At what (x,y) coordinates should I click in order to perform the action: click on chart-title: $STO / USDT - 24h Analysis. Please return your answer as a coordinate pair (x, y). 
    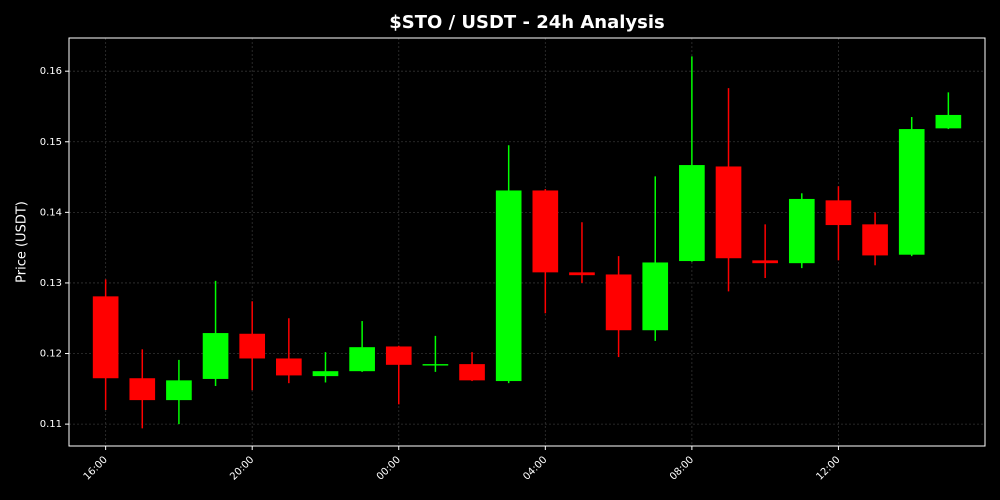
    Looking at the image, I should click on (527, 22).